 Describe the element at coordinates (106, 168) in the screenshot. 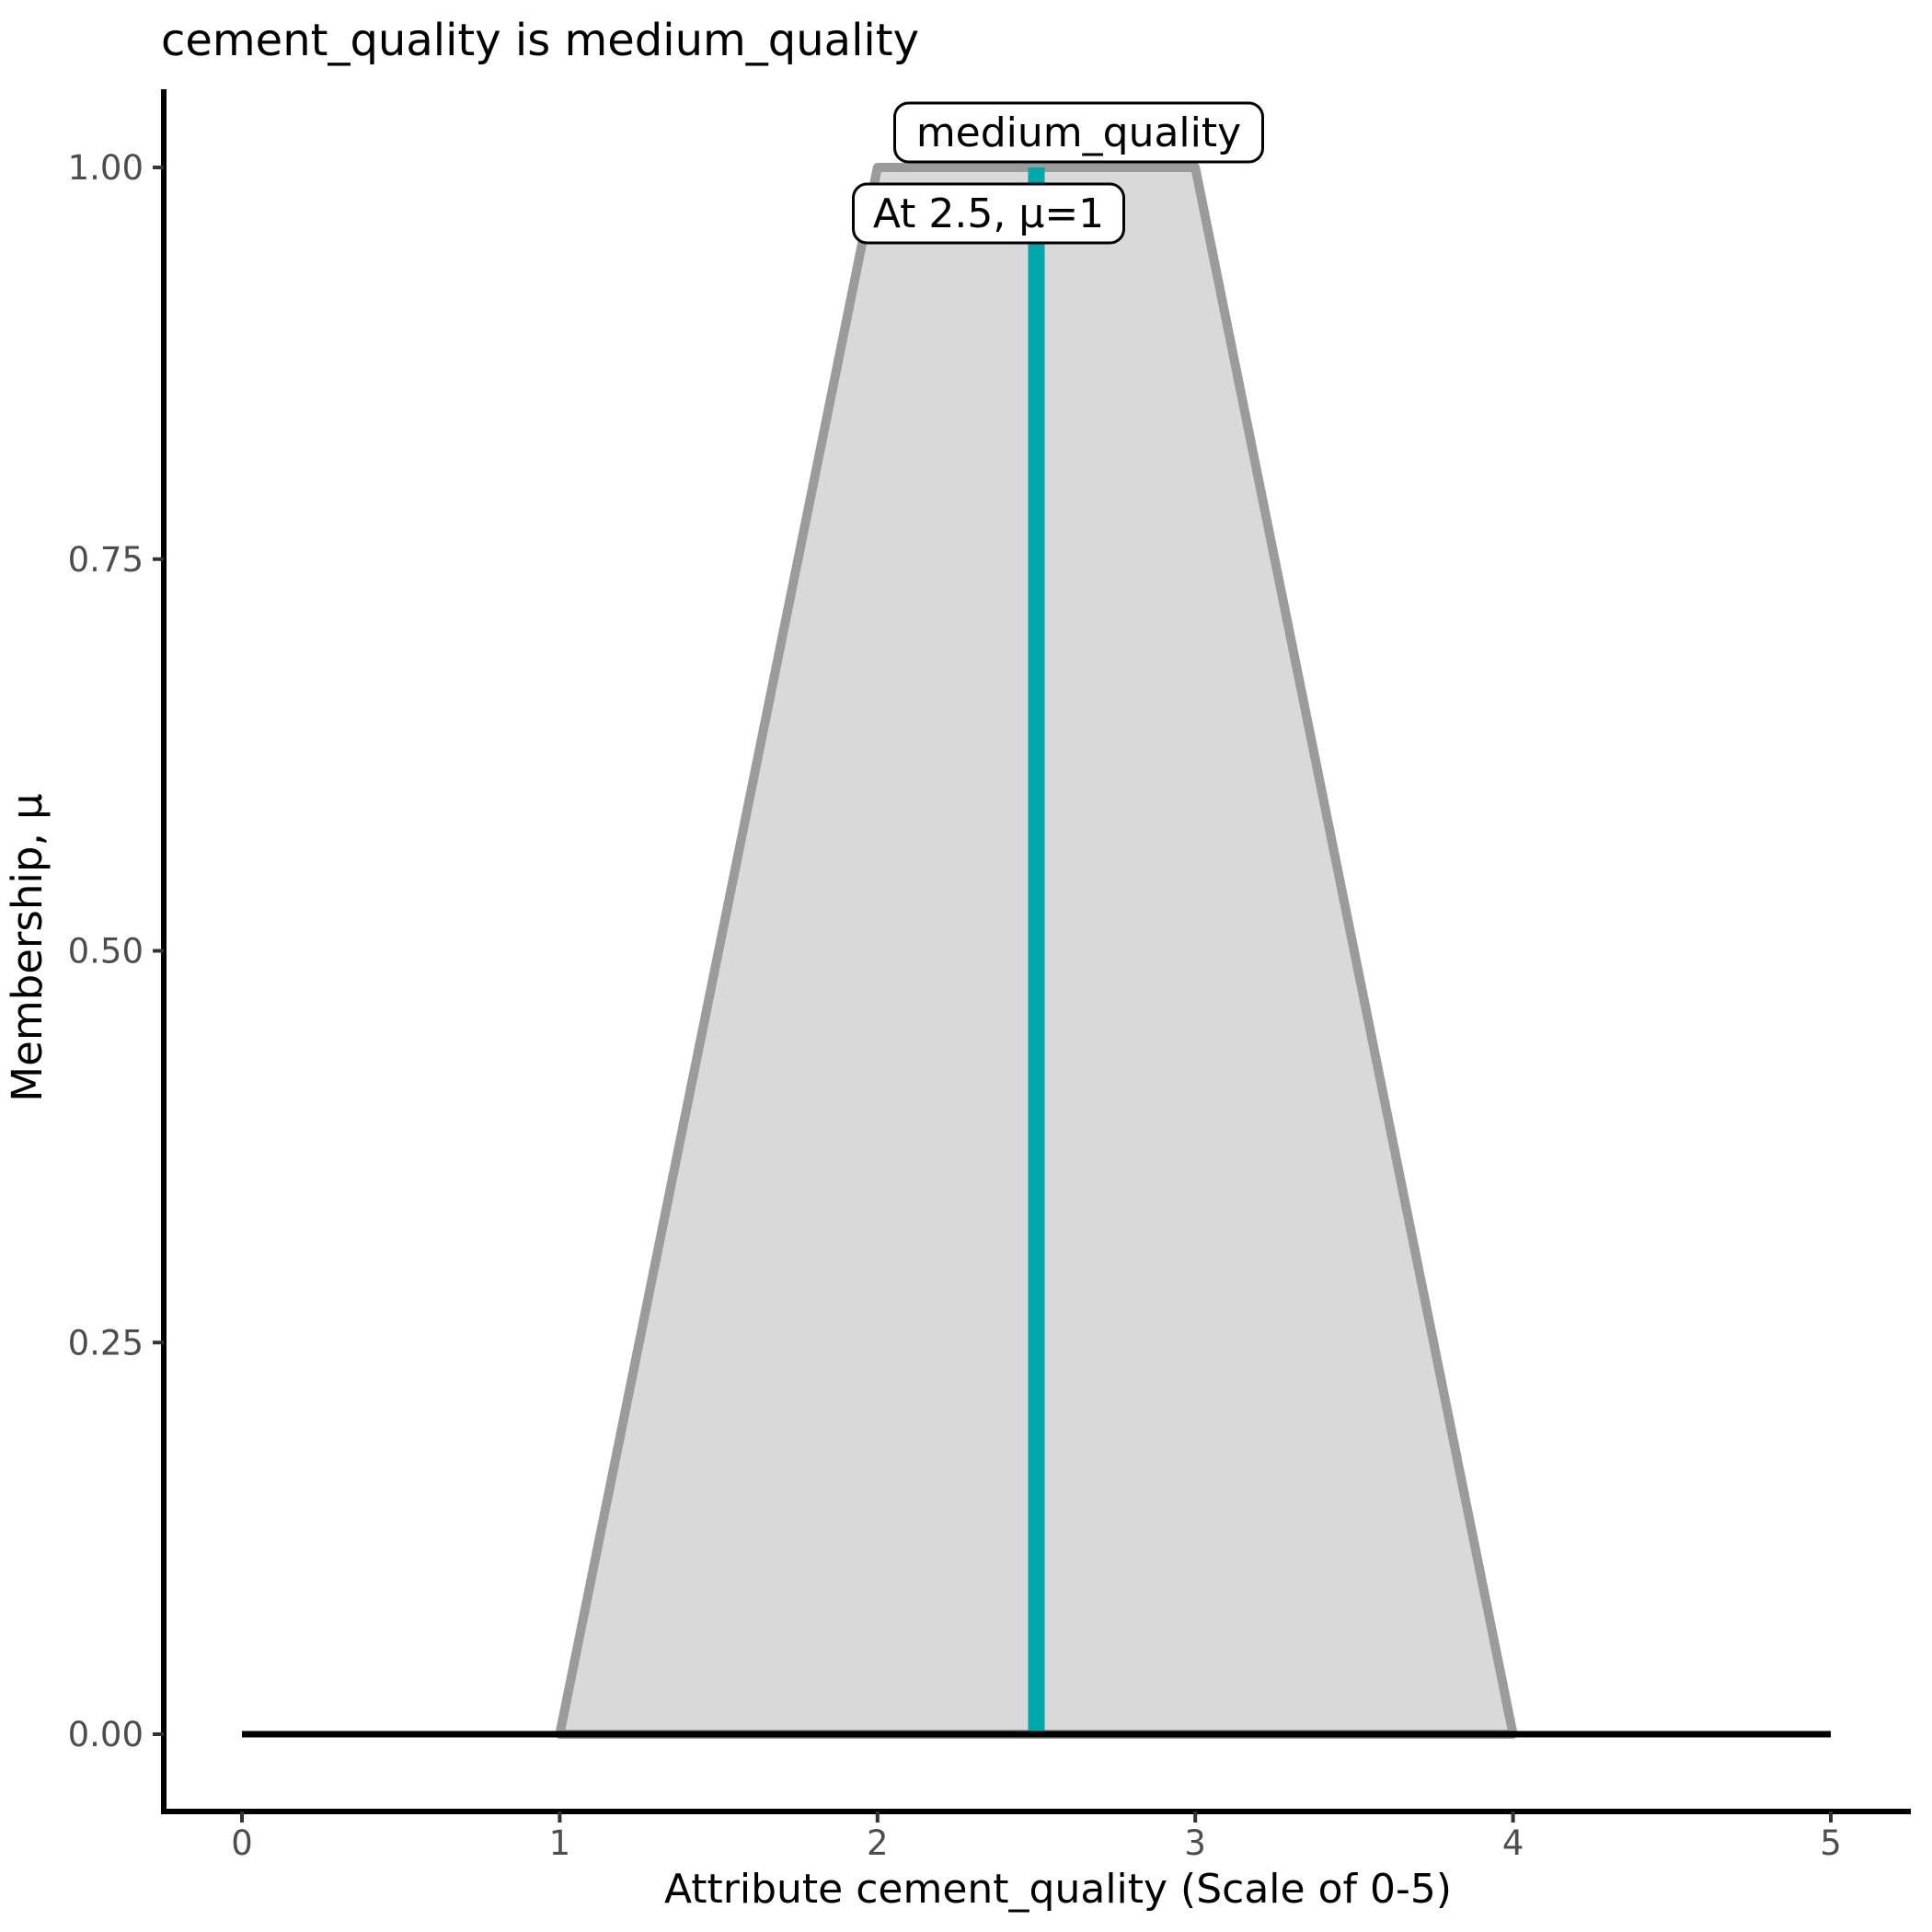

I see `y-tick-label: 1.00` at that location.